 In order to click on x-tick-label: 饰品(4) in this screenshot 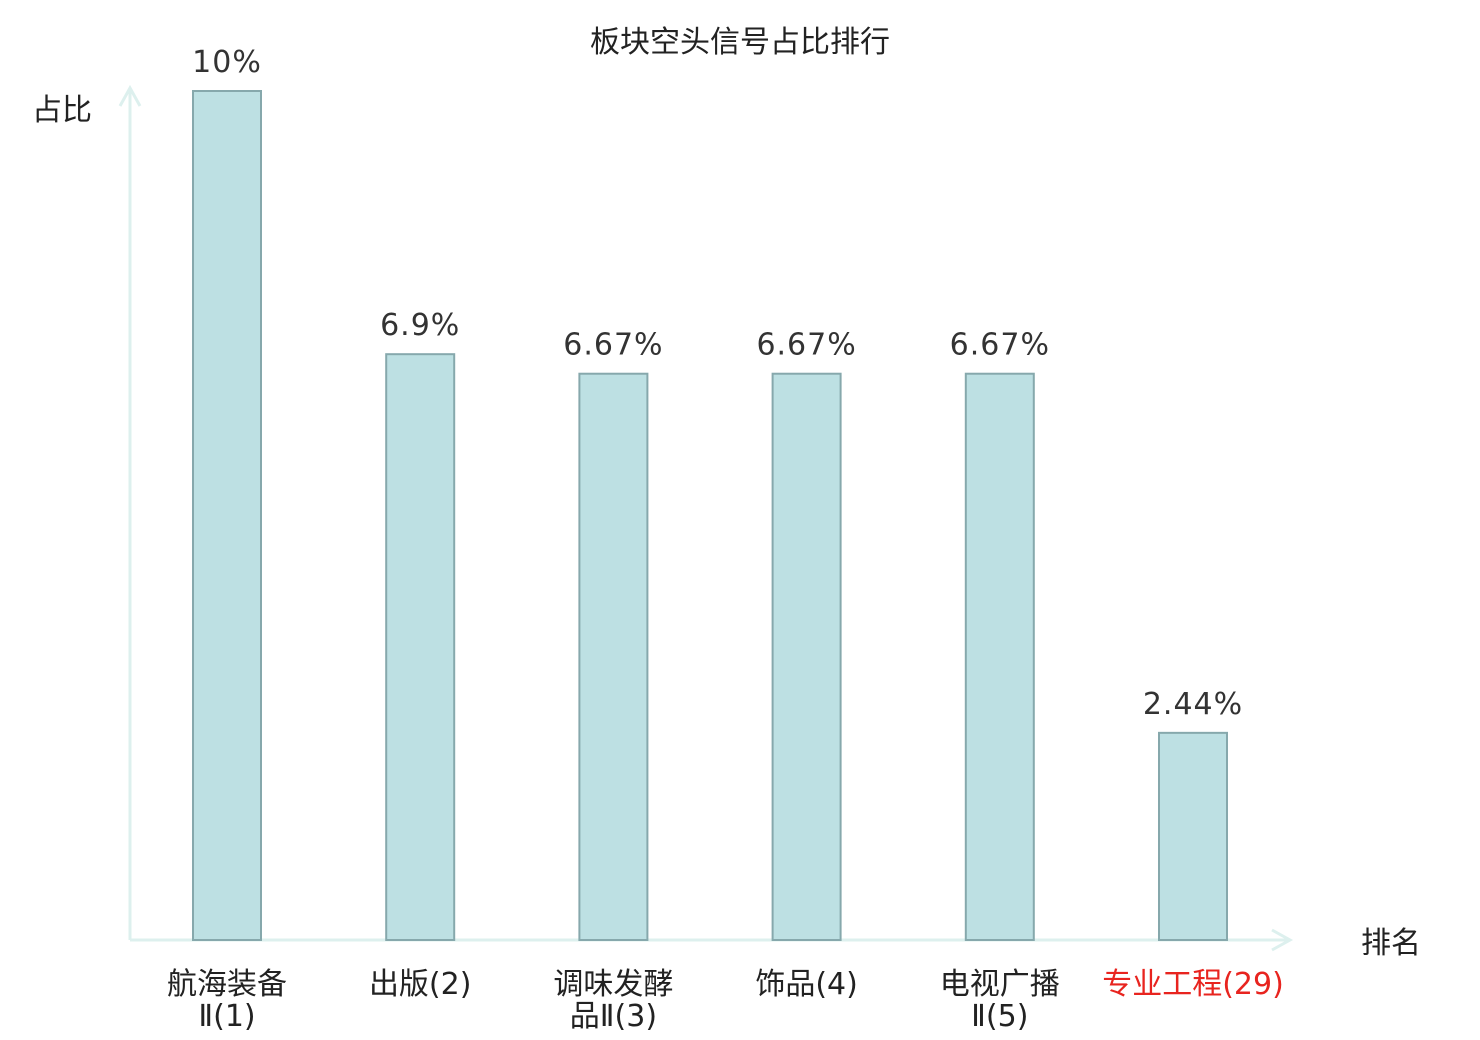, I will do `click(806, 984)`.